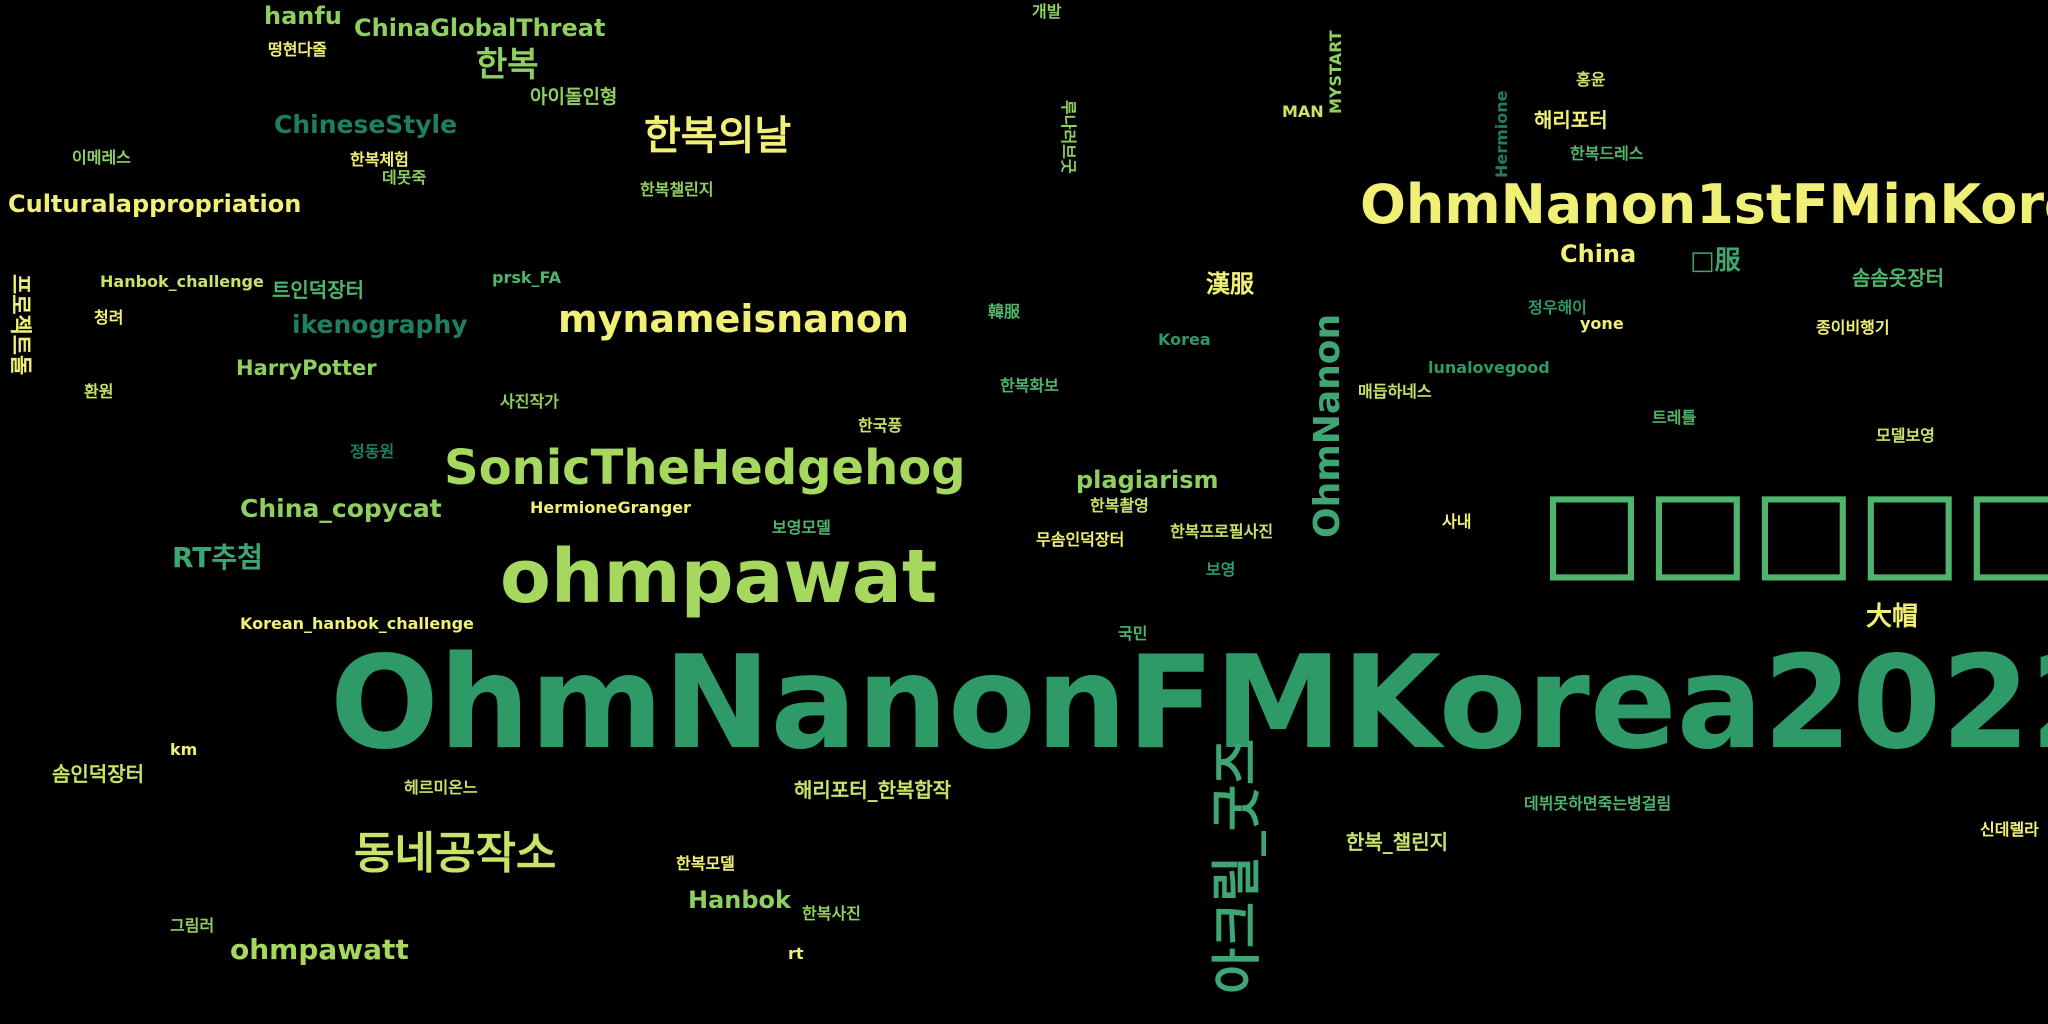  What do you see at coordinates (19, 325) in the screenshot?
I see `word-project-doll: 프로젝트돌` at bounding box center [19, 325].